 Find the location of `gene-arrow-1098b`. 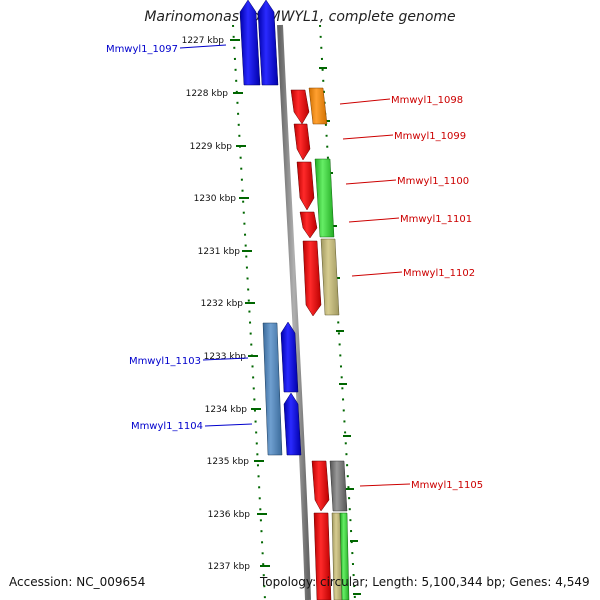

gene-arrow-1098b is located at coordinates (318, 106).